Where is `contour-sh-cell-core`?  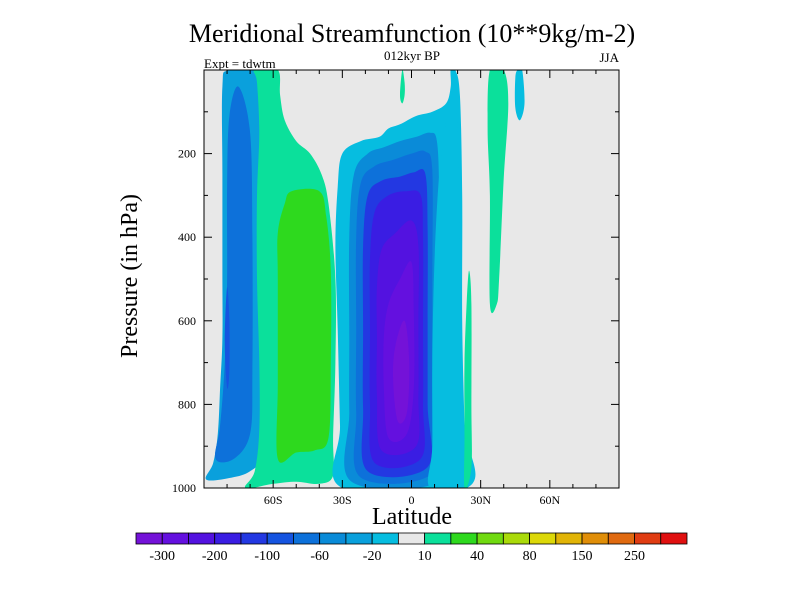
contour-sh-cell-core is located at coordinates (227, 338).